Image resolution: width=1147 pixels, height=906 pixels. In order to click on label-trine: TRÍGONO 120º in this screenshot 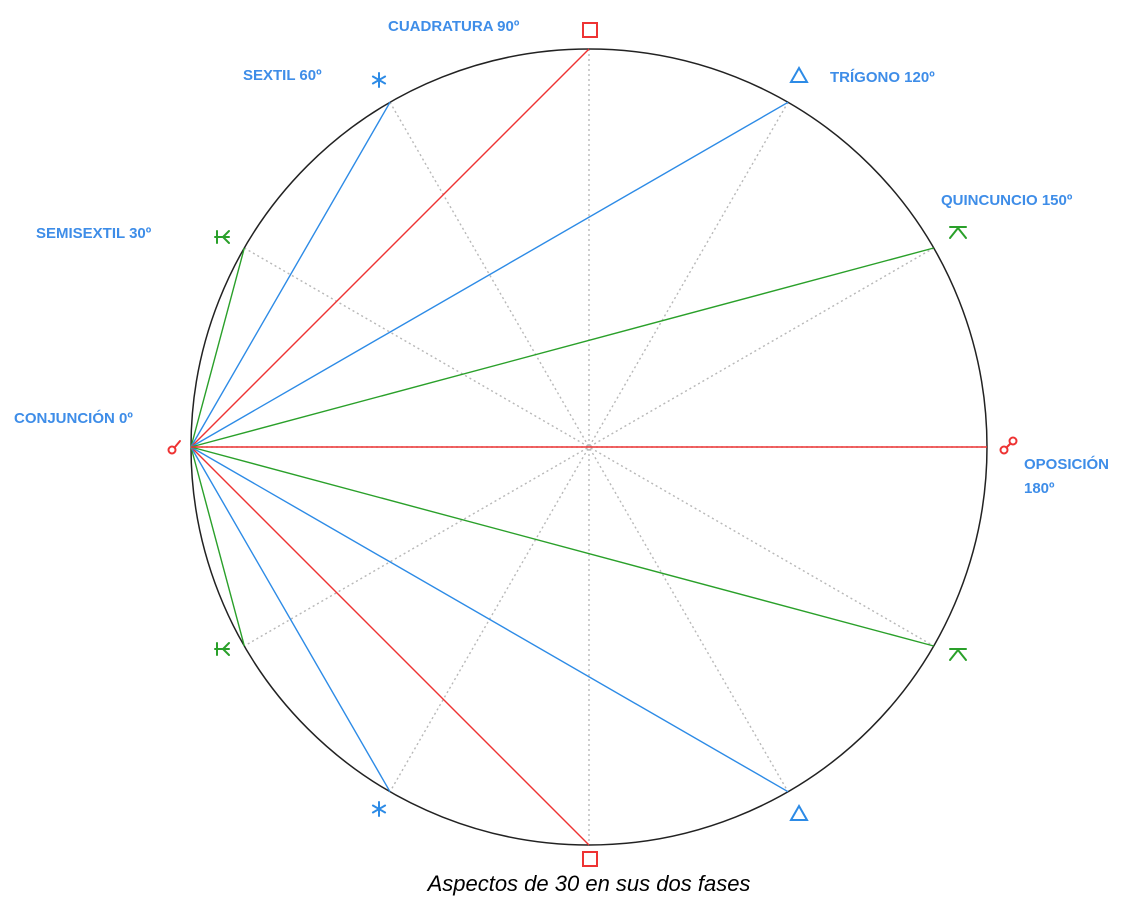, I will do `click(882, 77)`.